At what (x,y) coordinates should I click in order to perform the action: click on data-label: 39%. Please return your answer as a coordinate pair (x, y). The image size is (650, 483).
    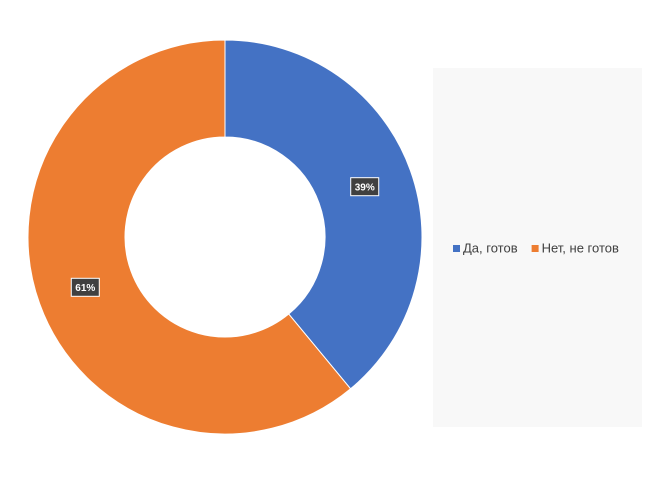
    Looking at the image, I should click on (365, 187).